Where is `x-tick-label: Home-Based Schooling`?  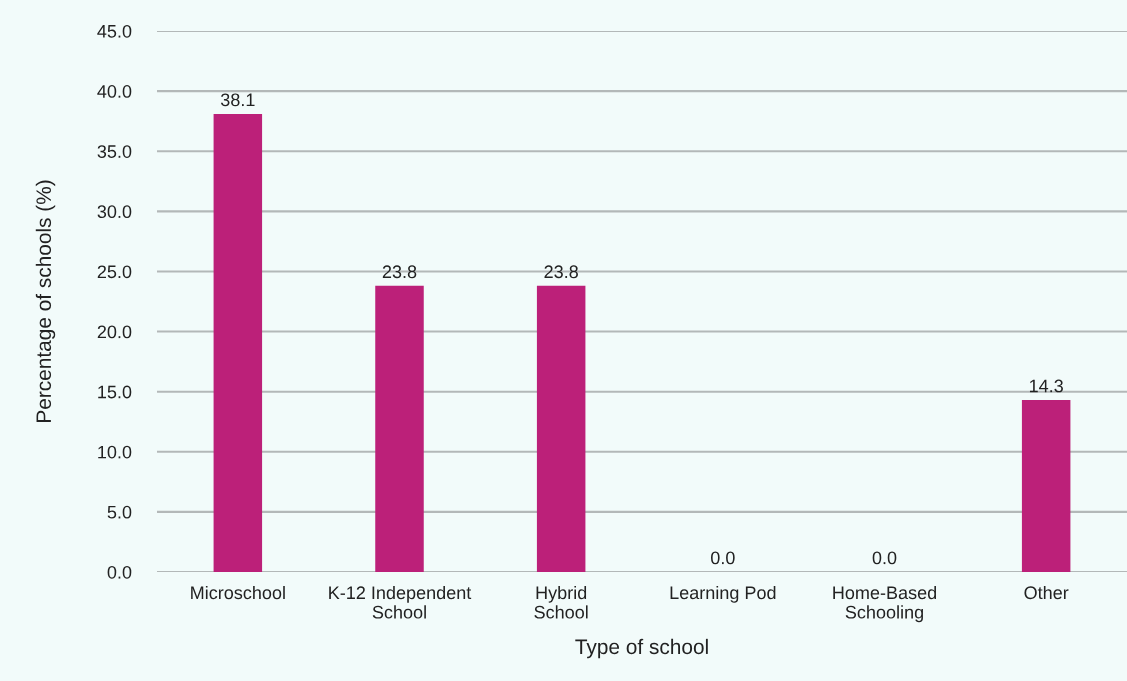 x-tick-label: Home-Based Schooling is located at coordinates (885, 604).